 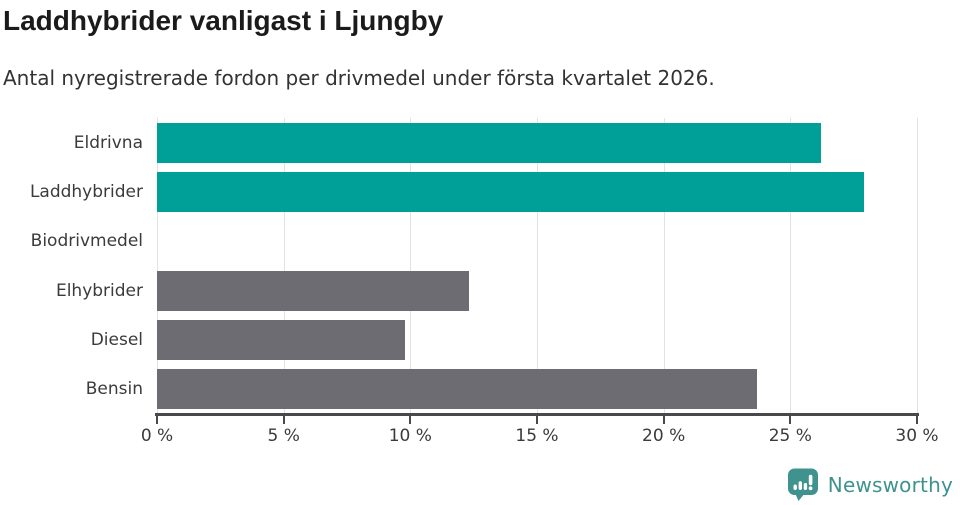 I want to click on x-tick-label: 15 %, so click(x=537, y=436).